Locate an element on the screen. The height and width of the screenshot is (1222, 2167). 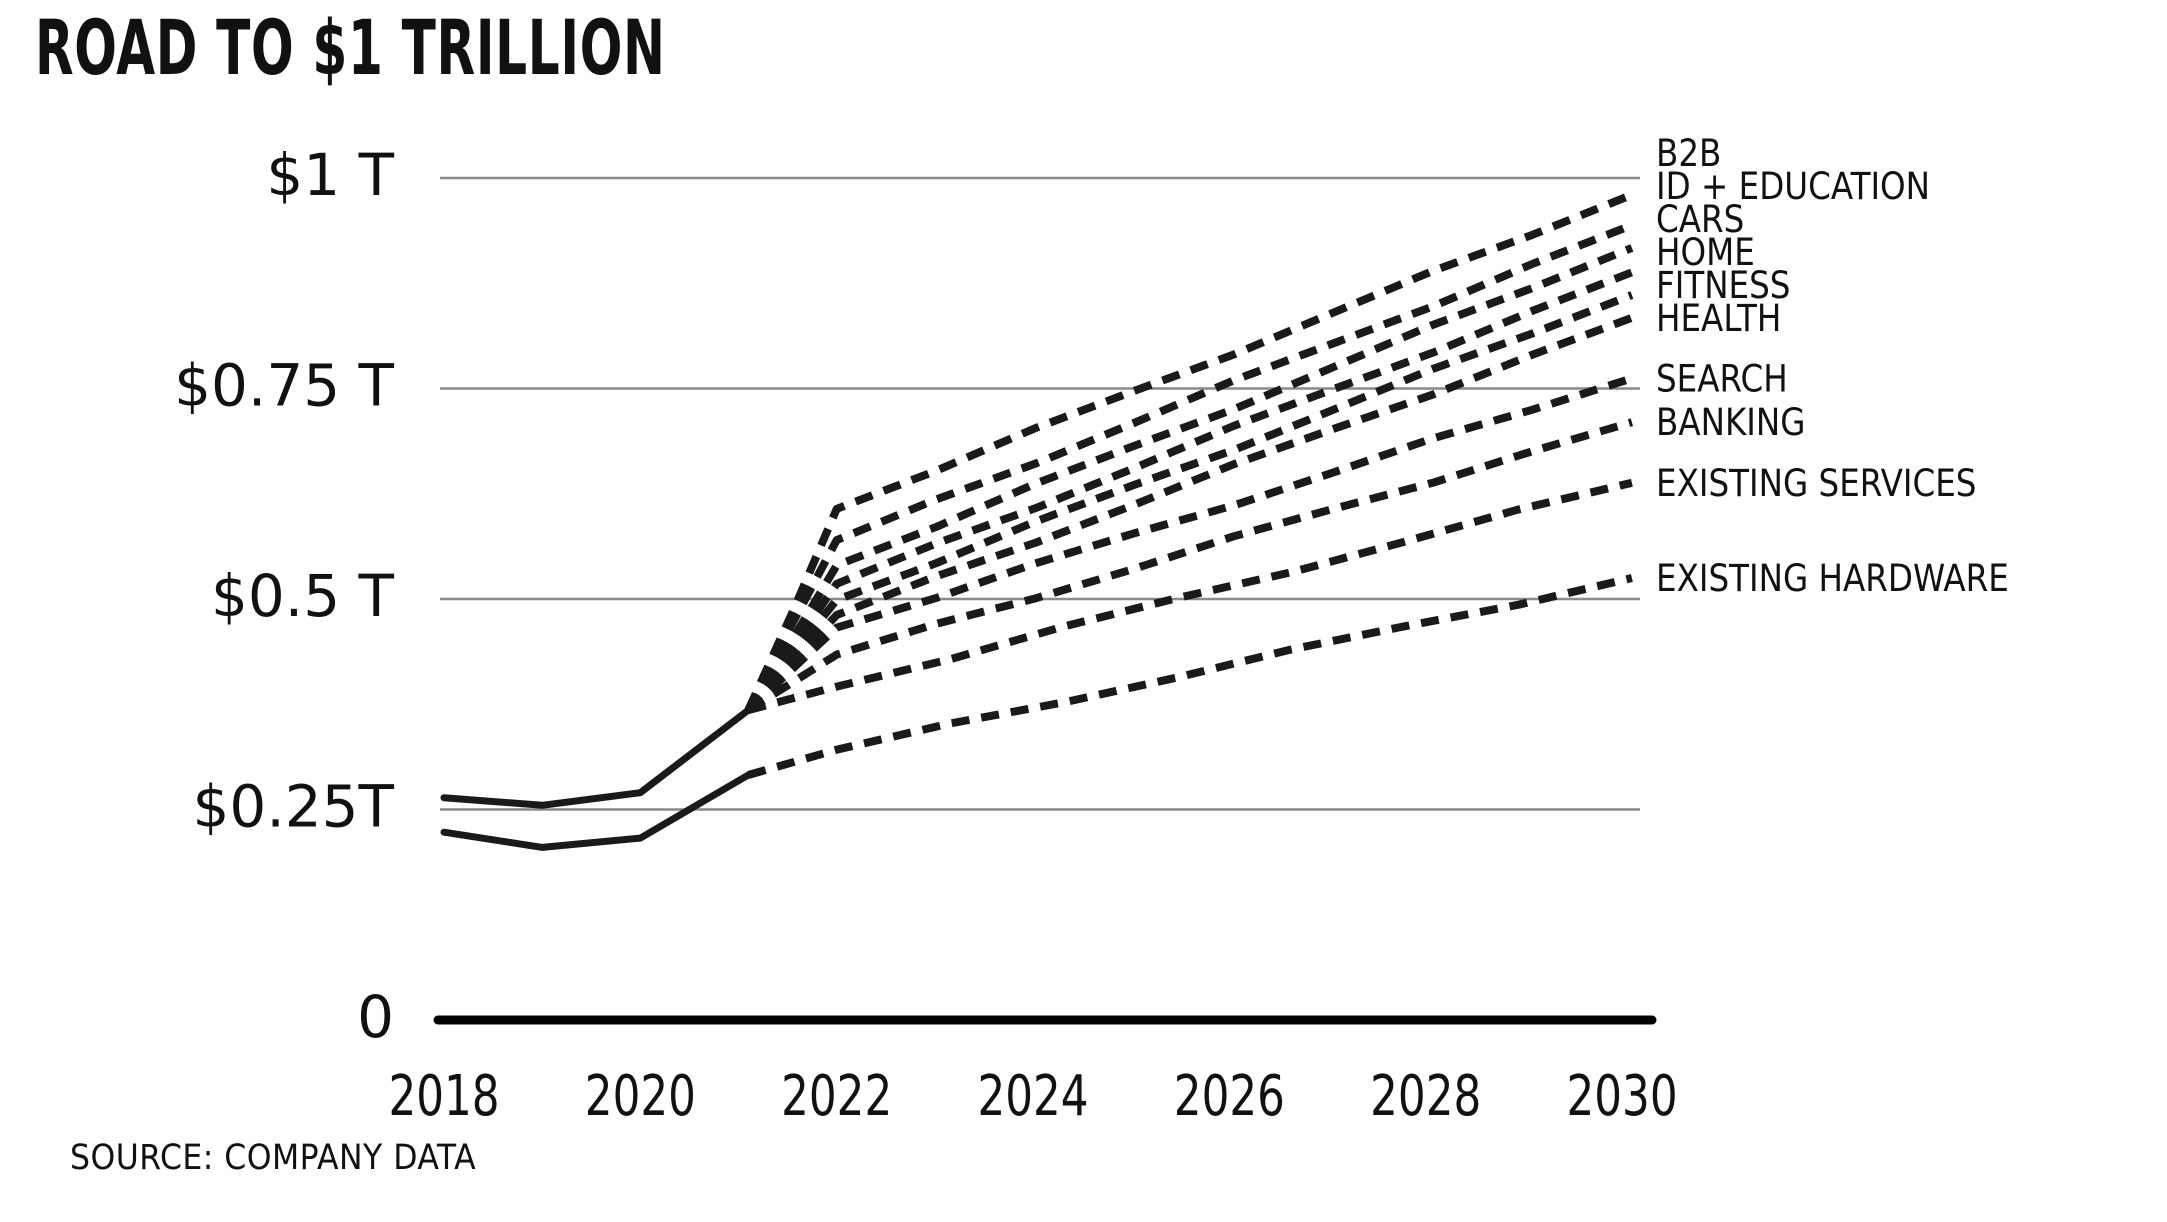
series-label-existing-hardware: EXISTING HARDWARE is located at coordinates (1832, 579).